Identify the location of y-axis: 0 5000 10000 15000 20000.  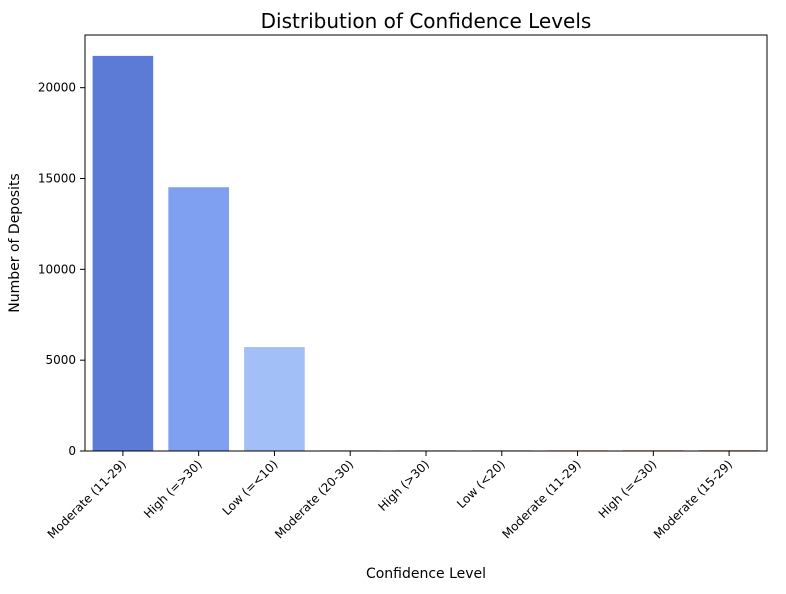
(61, 269).